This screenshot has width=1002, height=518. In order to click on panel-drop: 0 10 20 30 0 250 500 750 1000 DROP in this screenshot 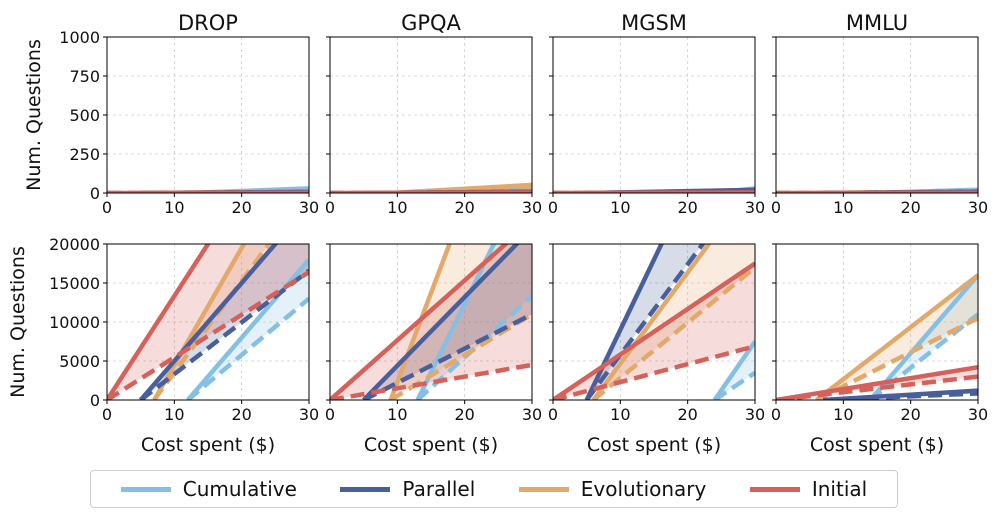, I will do `click(189, 114)`.